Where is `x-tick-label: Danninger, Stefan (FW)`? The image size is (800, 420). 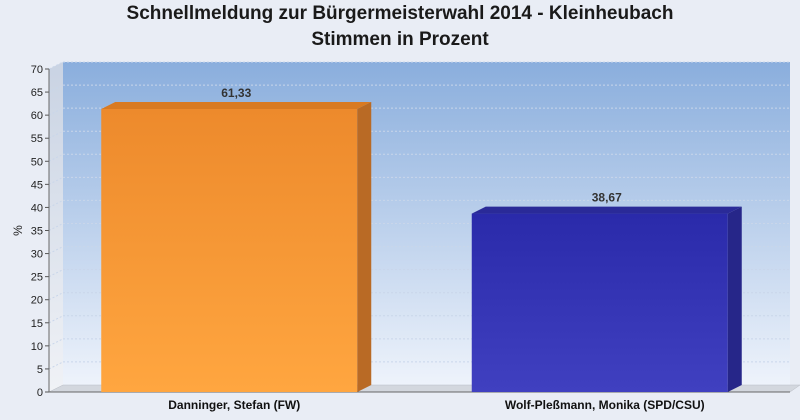 x-tick-label: Danninger, Stefan (FW) is located at coordinates (234, 405).